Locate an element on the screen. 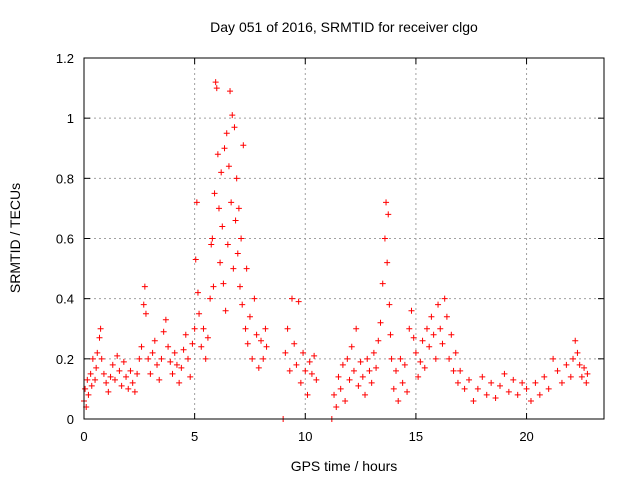 This screenshot has height=480, width=640. y-tick-label: 0 is located at coordinates (70, 419).